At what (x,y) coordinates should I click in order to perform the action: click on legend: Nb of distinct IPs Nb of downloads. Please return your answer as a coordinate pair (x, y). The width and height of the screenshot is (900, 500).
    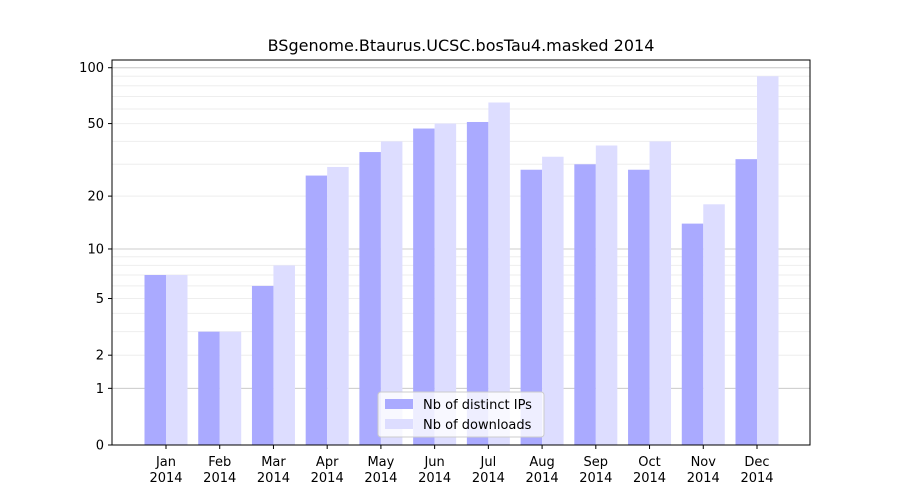
    Looking at the image, I should click on (461, 414).